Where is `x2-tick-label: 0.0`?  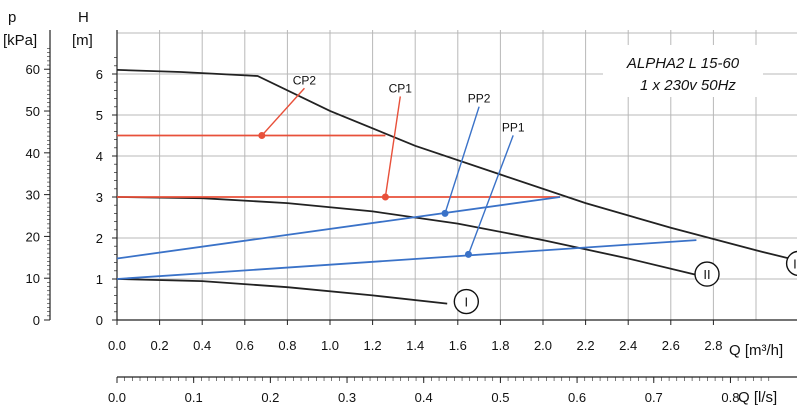 x2-tick-label: 0.0 is located at coordinates (117, 397).